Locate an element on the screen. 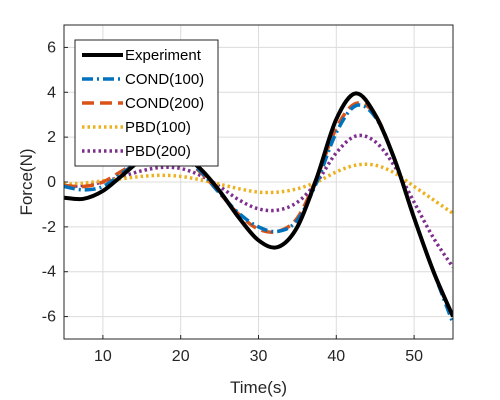 The image size is (500, 400). legend-box is located at coordinates (146, 103).